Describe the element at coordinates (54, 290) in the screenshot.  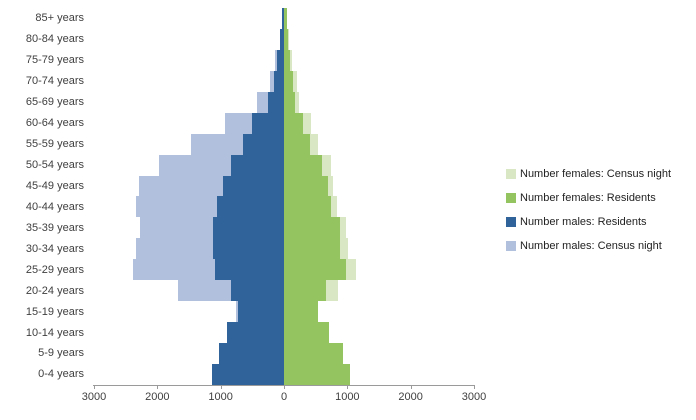
I see `age-group-label: 20-24 years` at that location.